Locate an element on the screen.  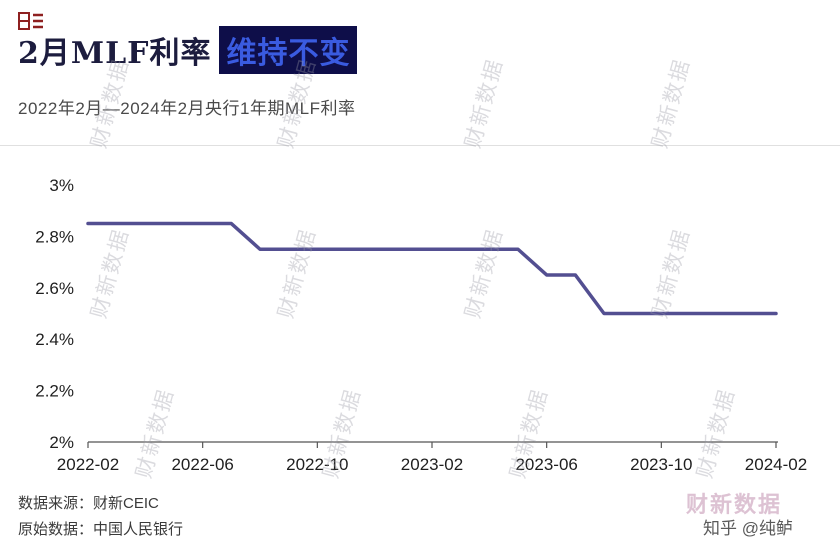
x-tick-label: 2022-02 is located at coordinates (88, 464).